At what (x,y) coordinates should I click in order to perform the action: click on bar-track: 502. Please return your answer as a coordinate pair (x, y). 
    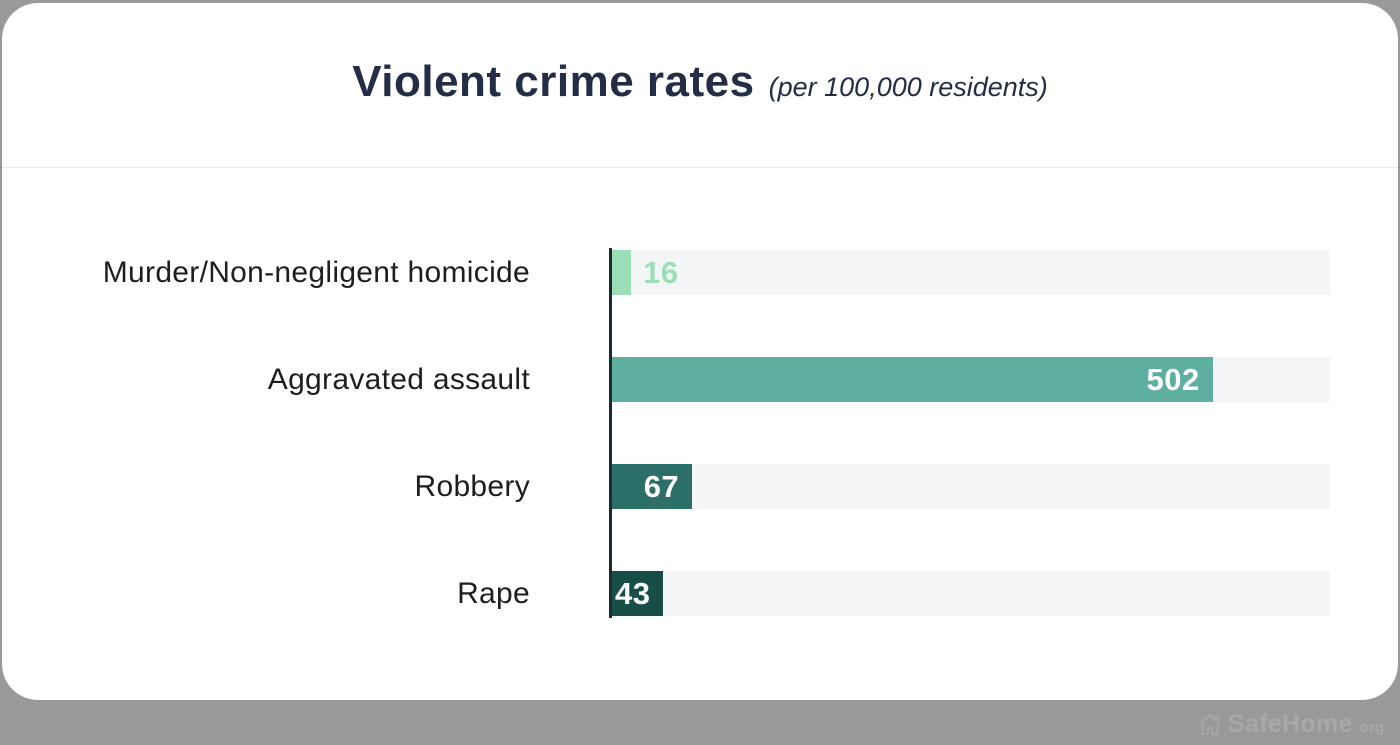
    Looking at the image, I should click on (971, 379).